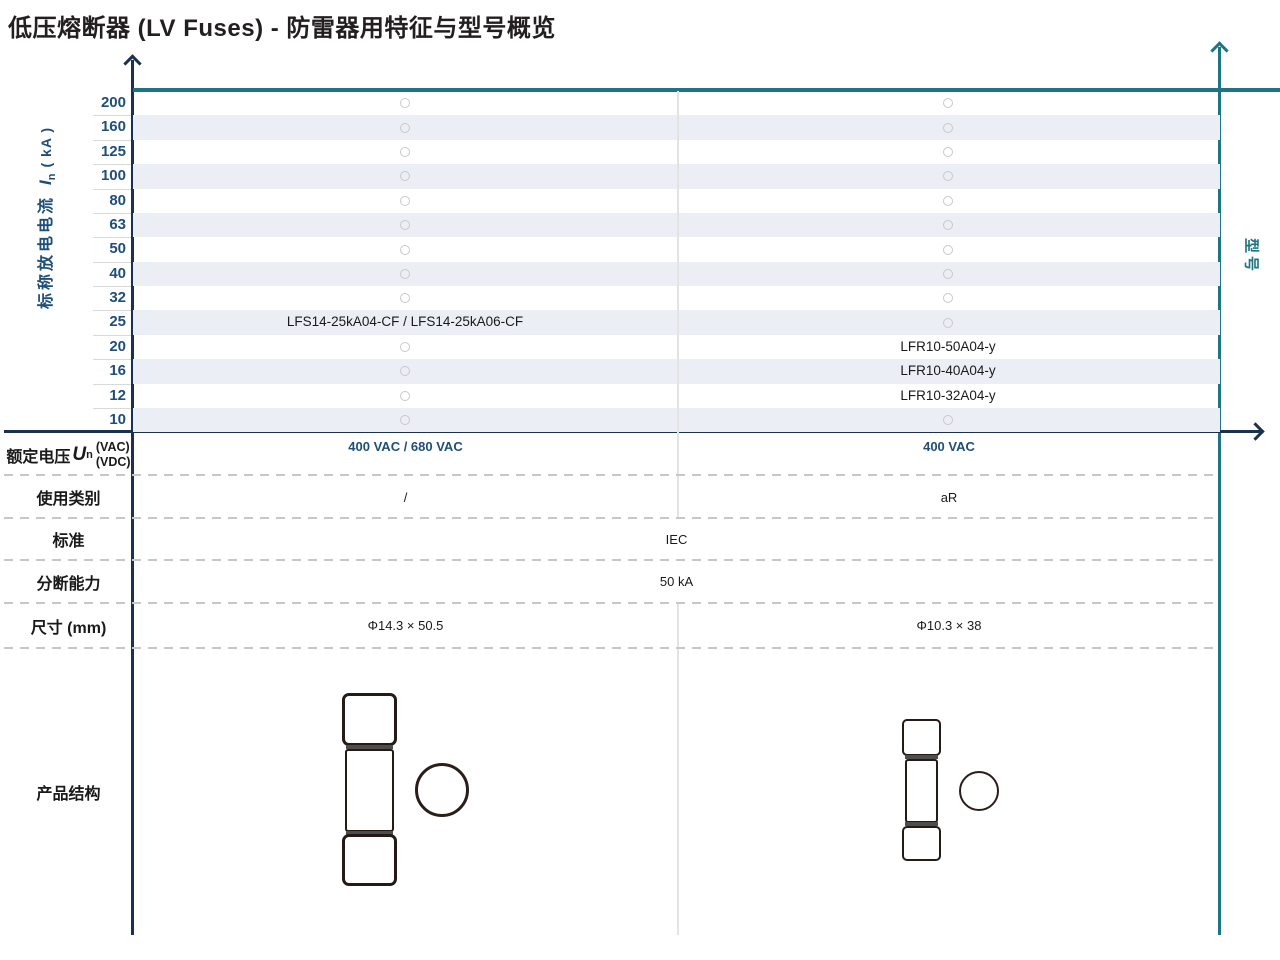 The height and width of the screenshot is (960, 1280). What do you see at coordinates (948, 395) in the screenshot?
I see `model-label: LFR10-32A04-y` at bounding box center [948, 395].